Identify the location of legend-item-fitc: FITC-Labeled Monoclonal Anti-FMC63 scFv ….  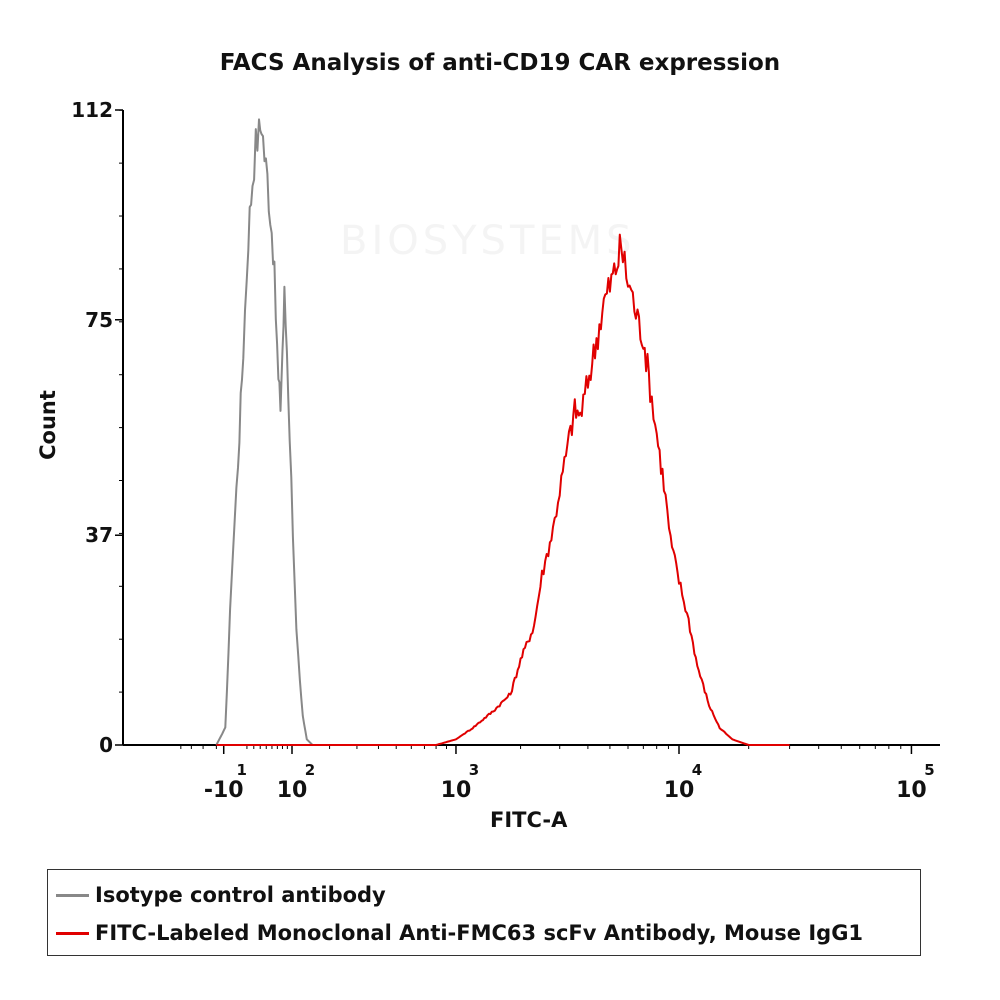
(459, 933).